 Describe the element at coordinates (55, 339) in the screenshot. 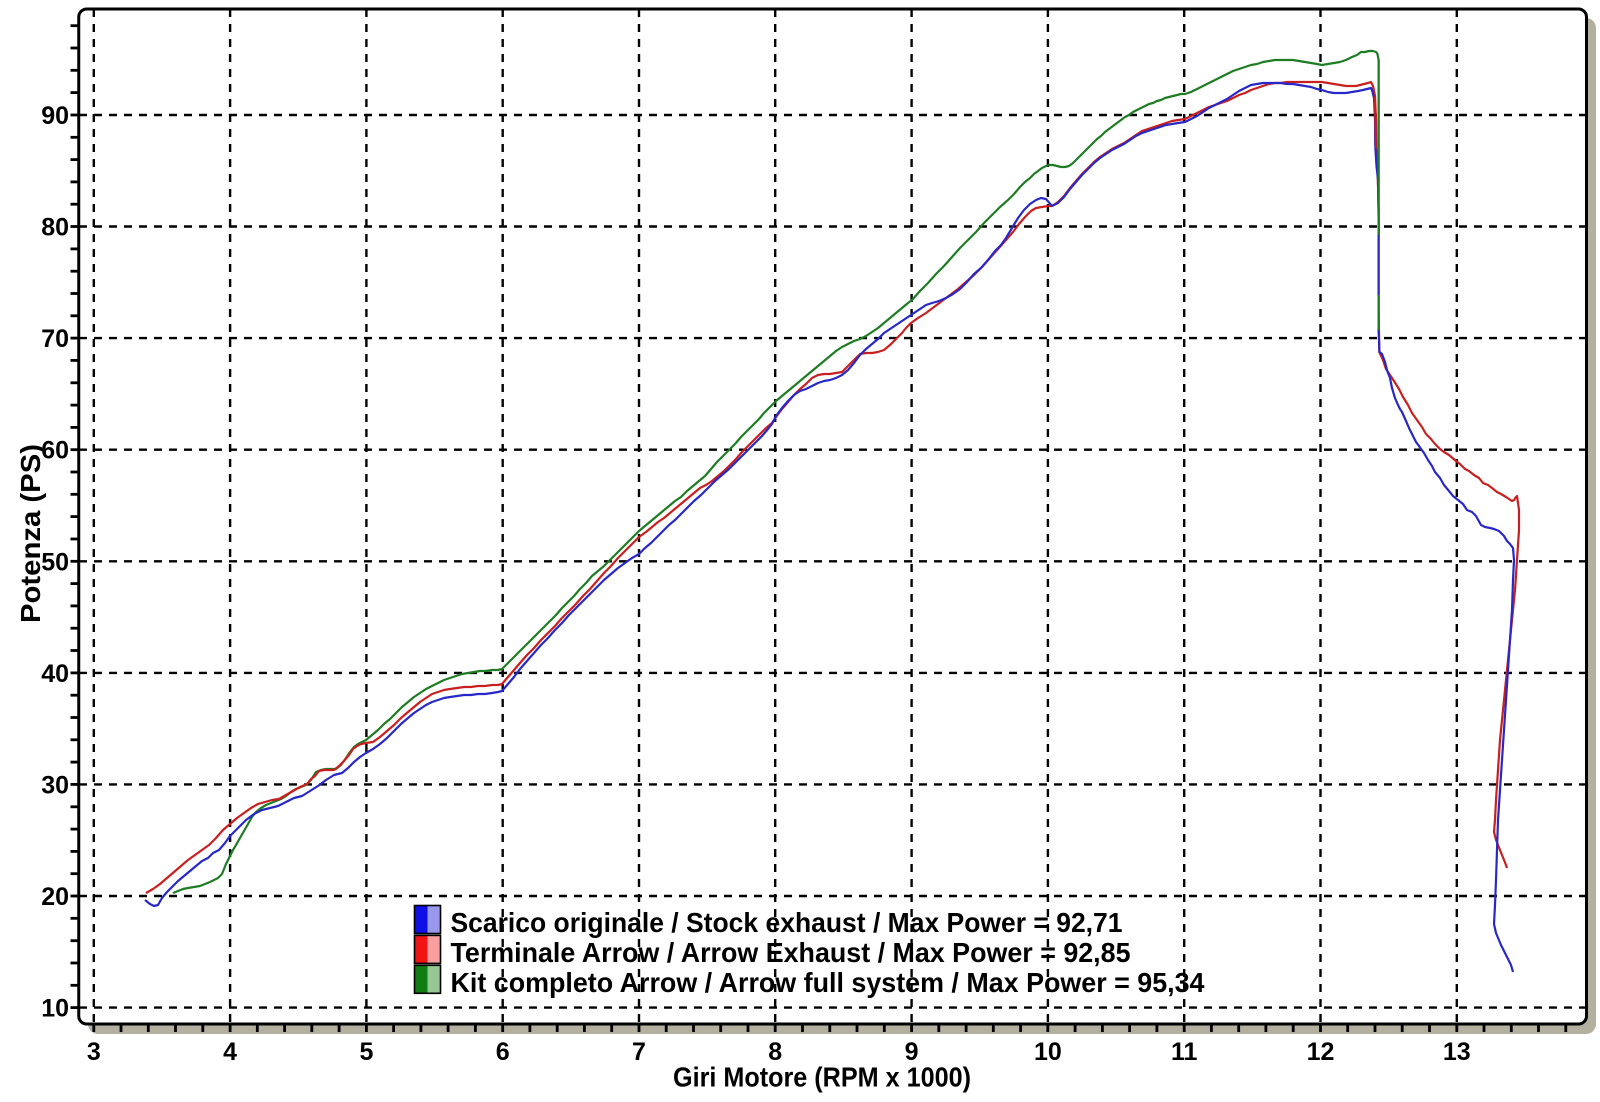

I see `svg-text: 70` at that location.